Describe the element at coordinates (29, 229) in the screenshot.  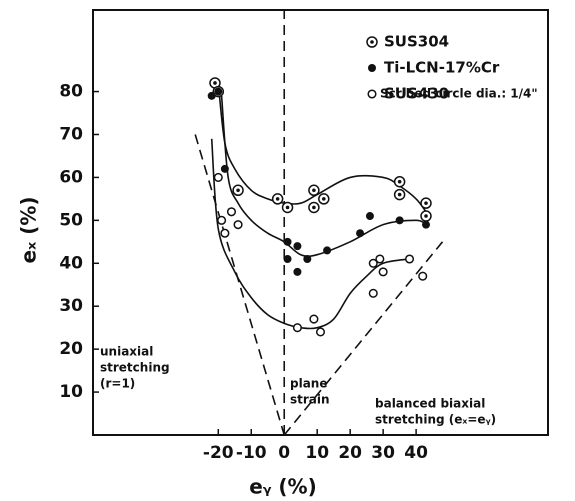
I see `y-axis-label: eₓ (%)` at that location.